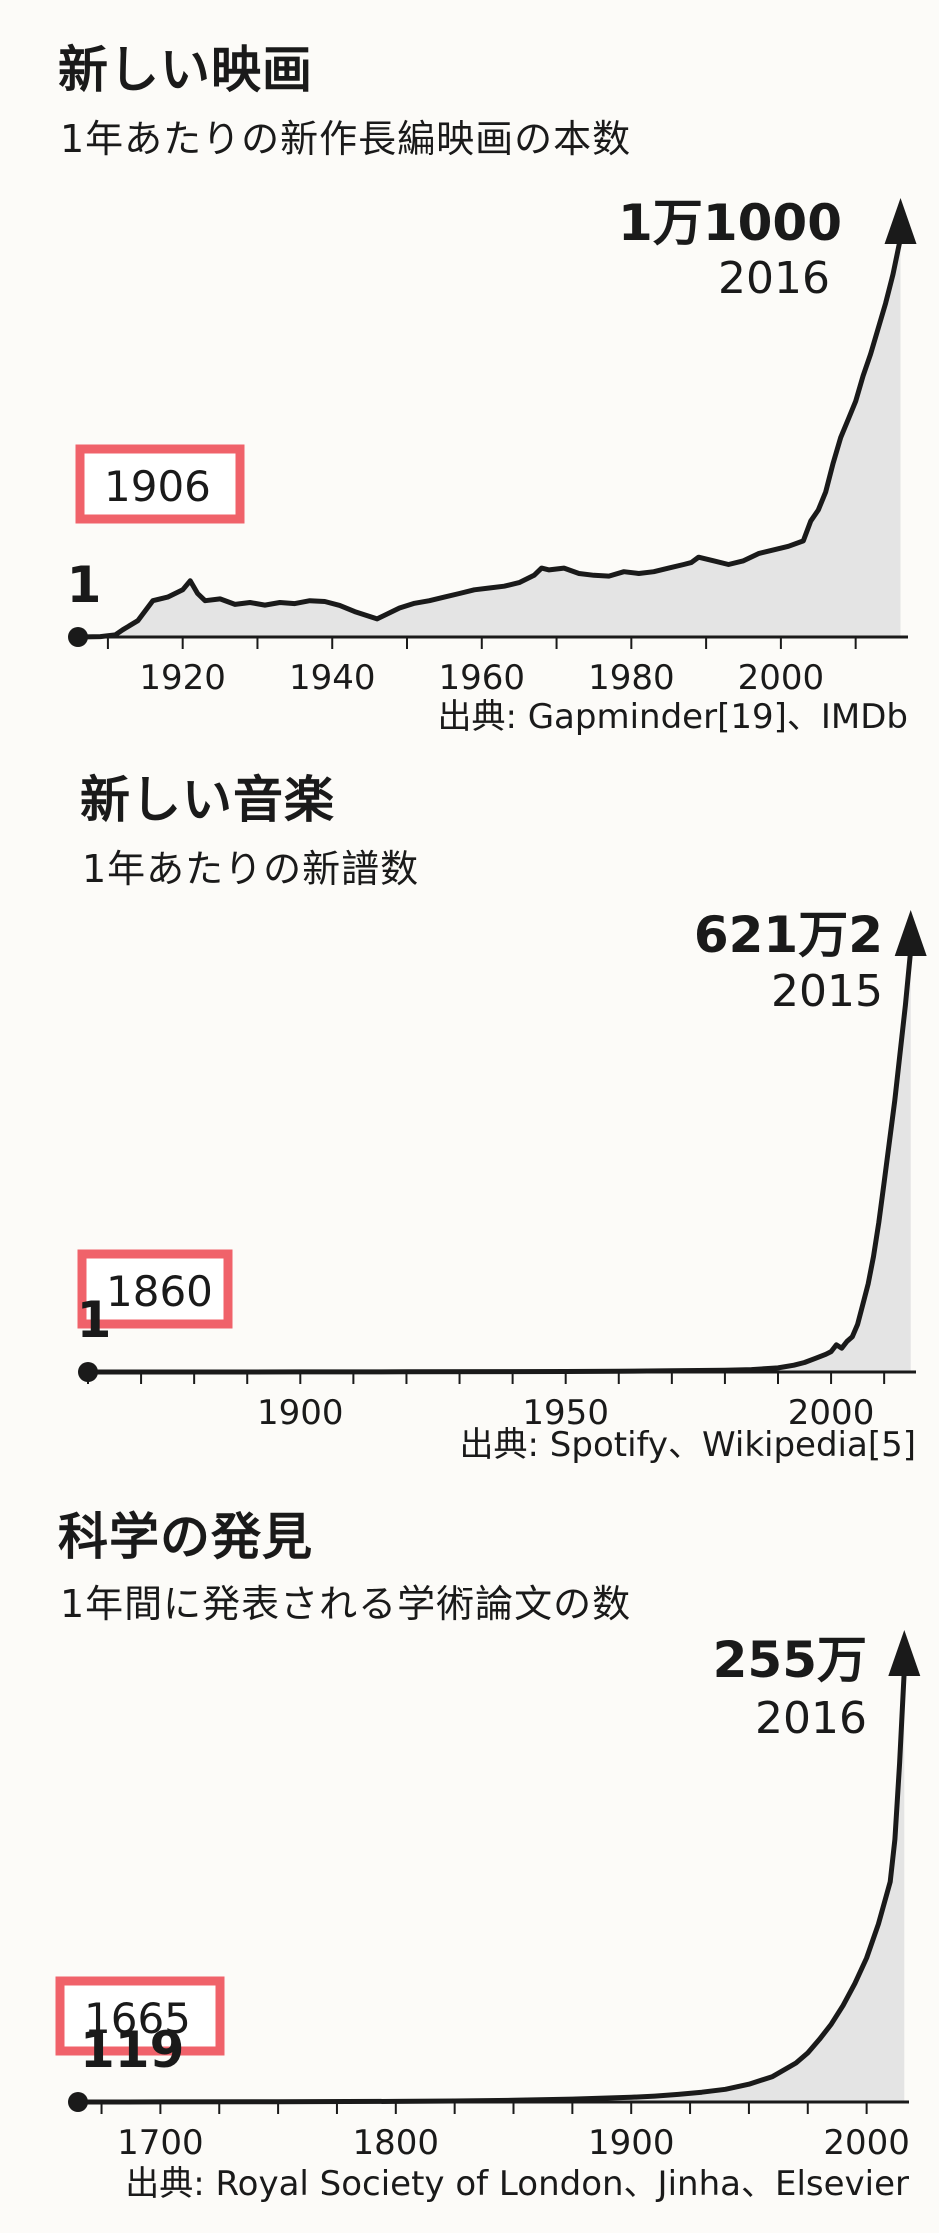  Describe the element at coordinates (159, 1291) in the screenshot. I see `start-year-label: 1860` at that location.